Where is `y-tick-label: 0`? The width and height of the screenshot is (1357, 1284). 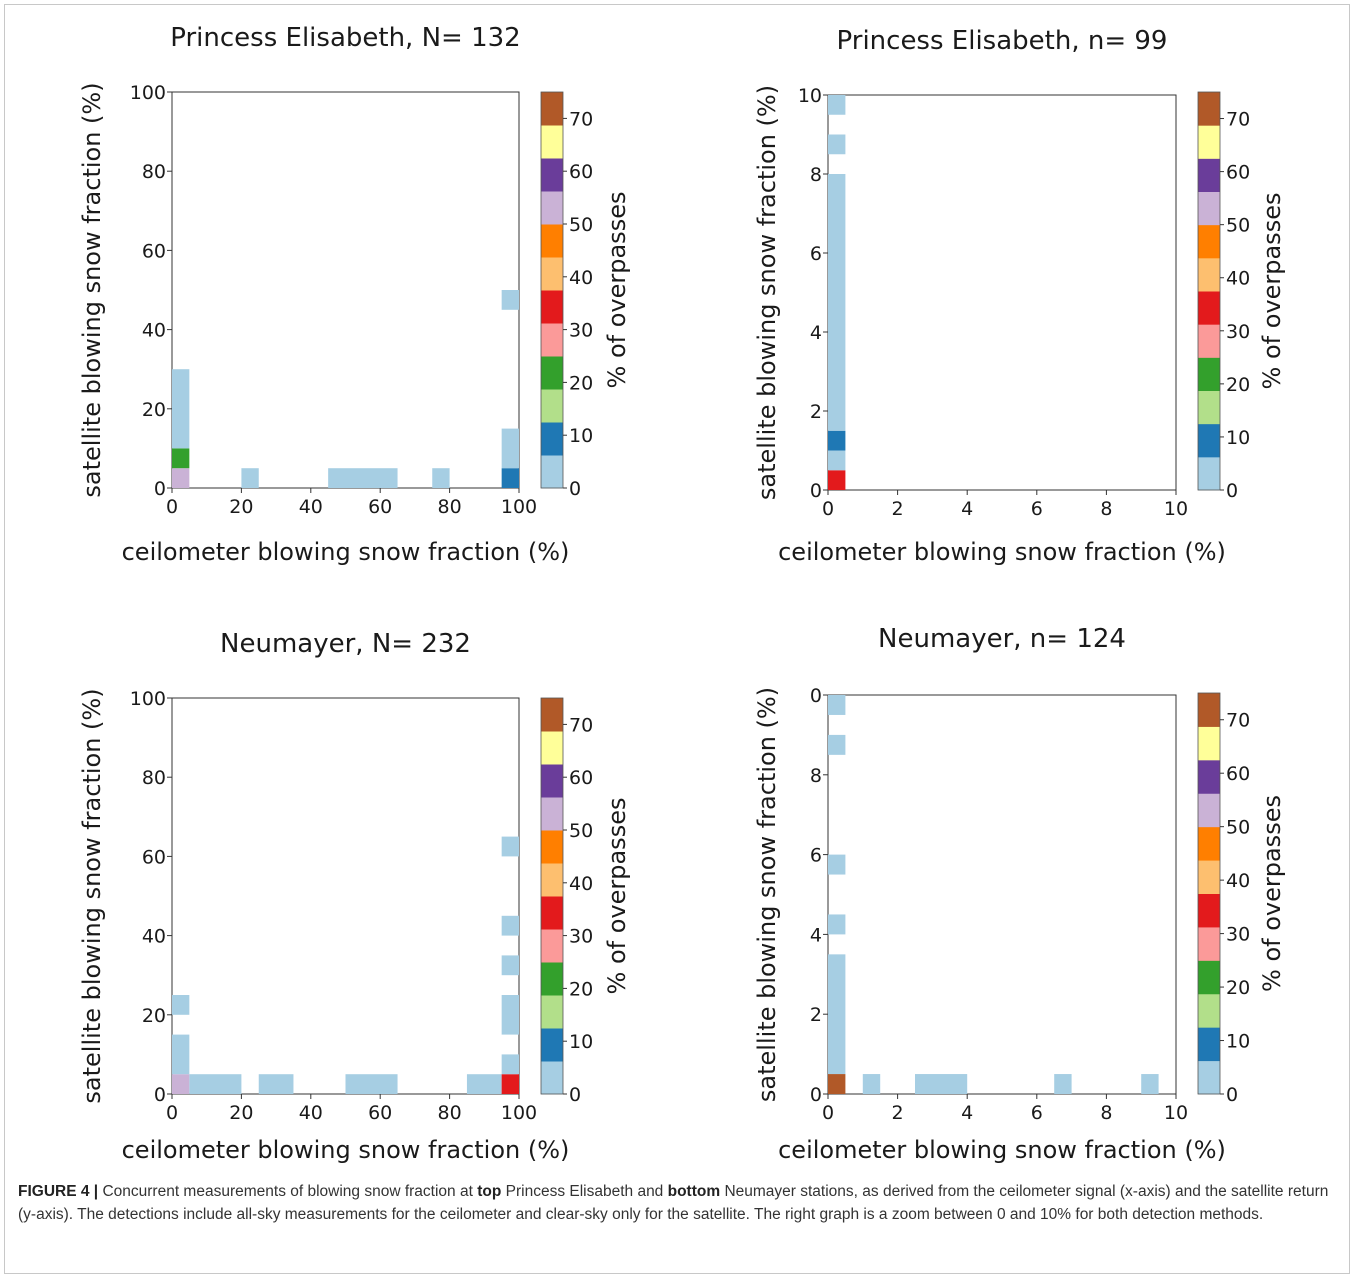
y-tick-label: 0 is located at coordinates (160, 1095).